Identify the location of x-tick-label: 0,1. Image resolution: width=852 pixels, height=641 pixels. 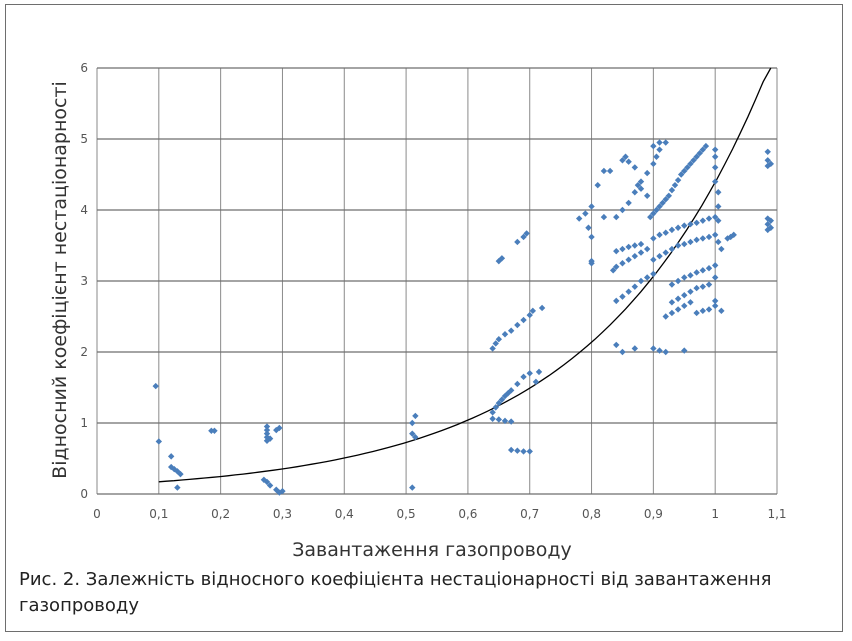
(158, 514).